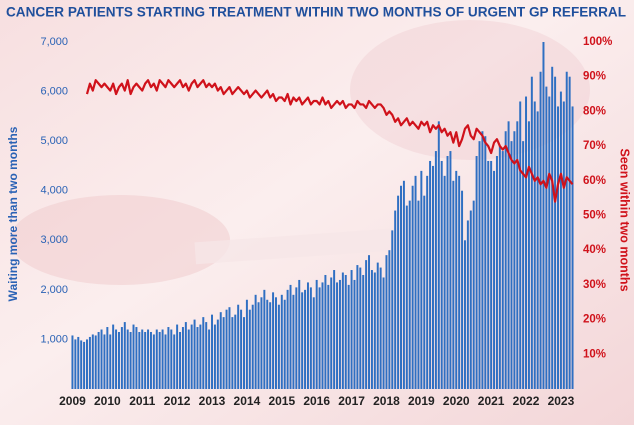 This screenshot has width=634, height=425. Describe the element at coordinates (421, 401) in the screenshot. I see `x-tick-label: 2019` at that location.